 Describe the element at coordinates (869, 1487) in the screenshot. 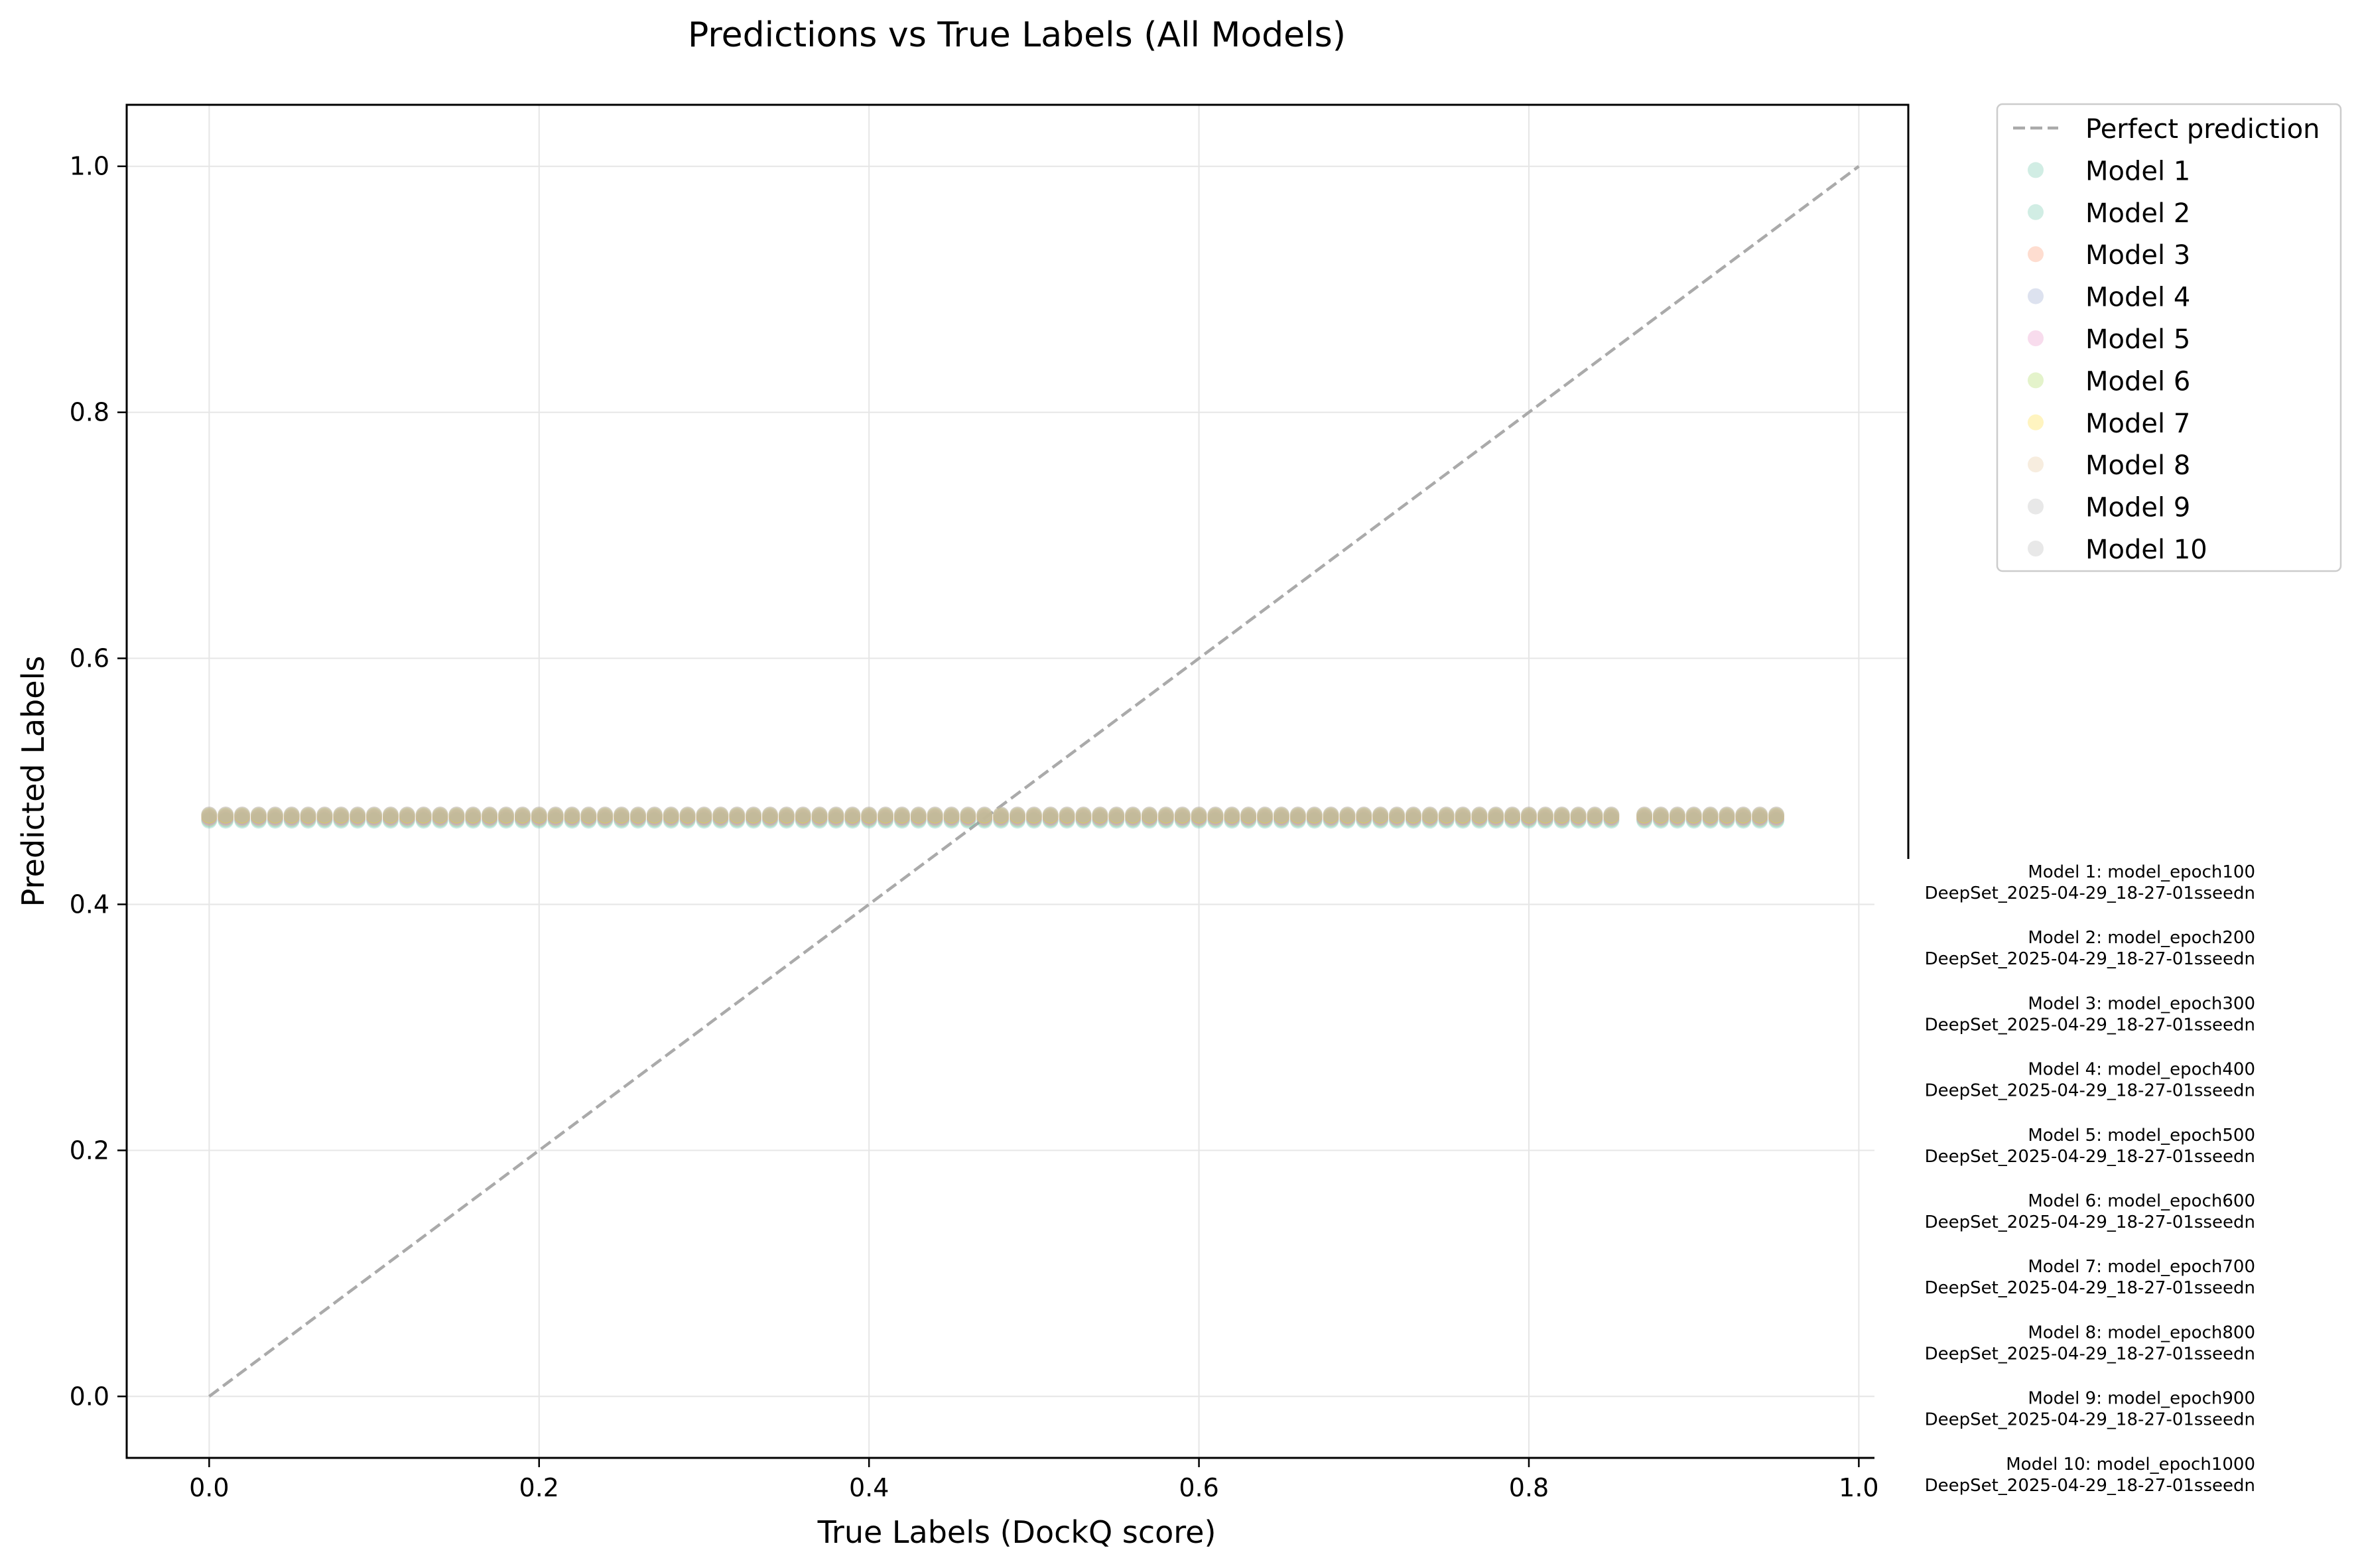

I see `x-tick-label: 0.4` at that location.